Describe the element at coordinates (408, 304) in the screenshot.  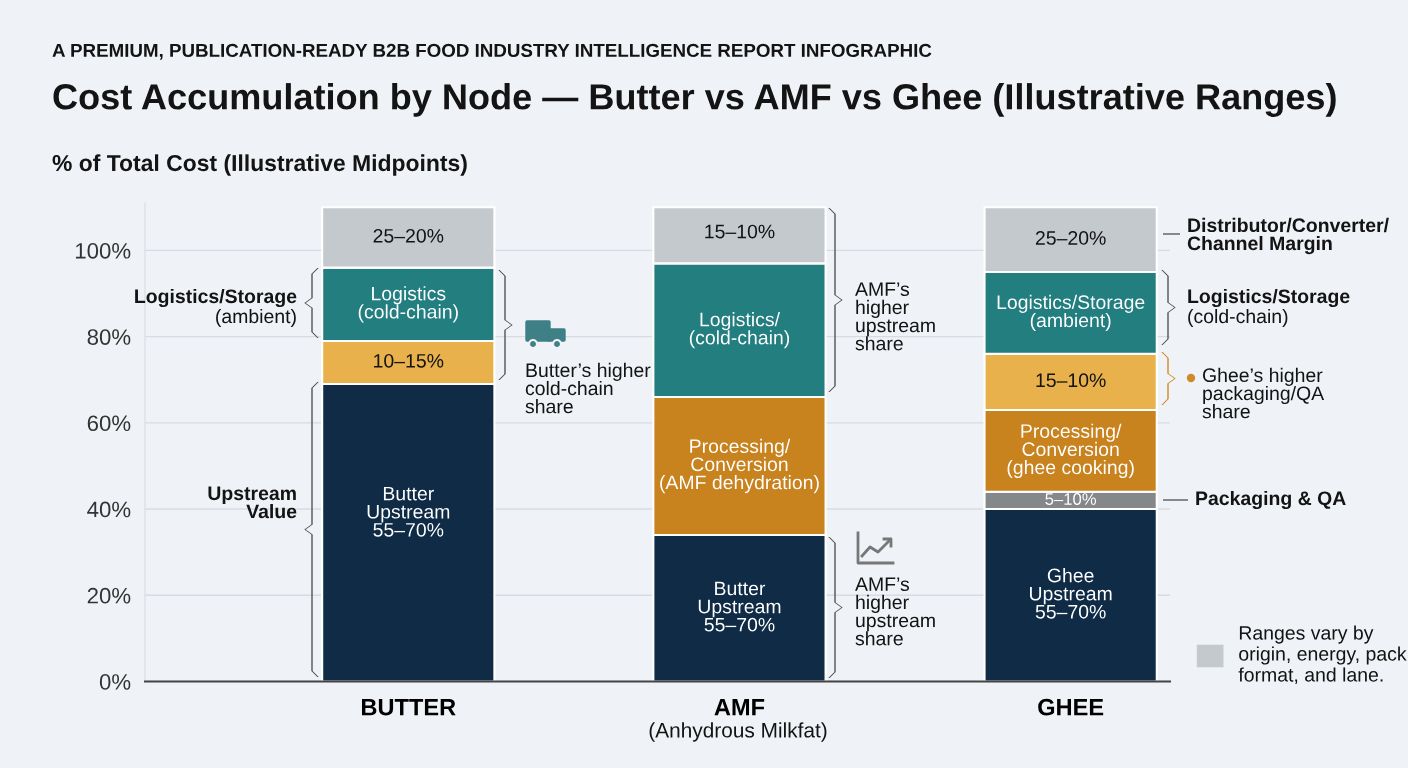
I see `annotation: Logistics (cold-chain)` at that location.